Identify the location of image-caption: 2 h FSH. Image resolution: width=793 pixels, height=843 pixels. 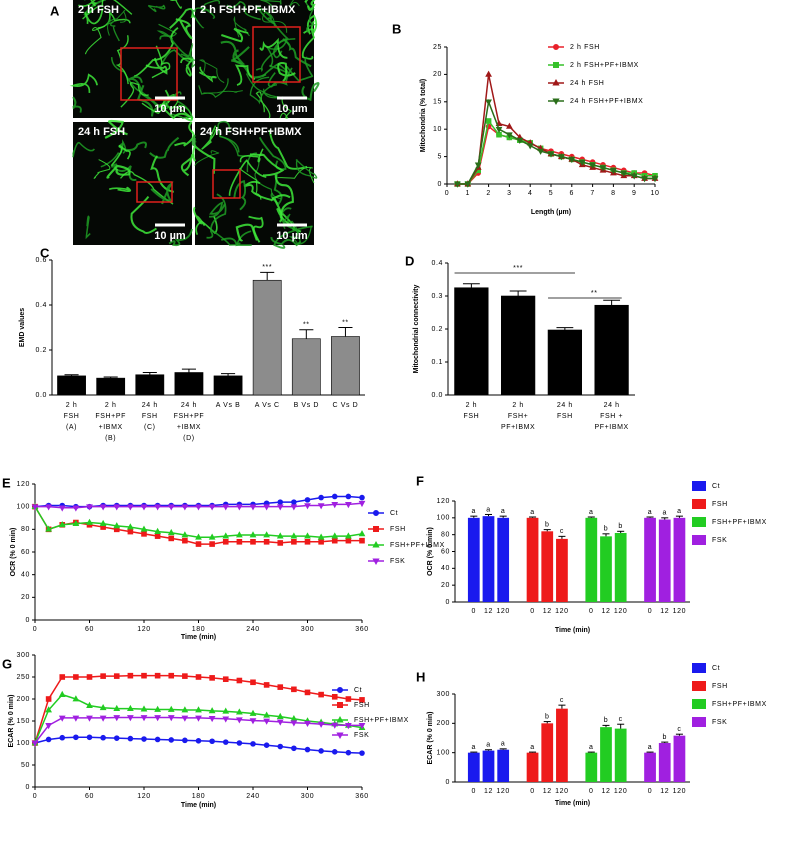
(98, 10).